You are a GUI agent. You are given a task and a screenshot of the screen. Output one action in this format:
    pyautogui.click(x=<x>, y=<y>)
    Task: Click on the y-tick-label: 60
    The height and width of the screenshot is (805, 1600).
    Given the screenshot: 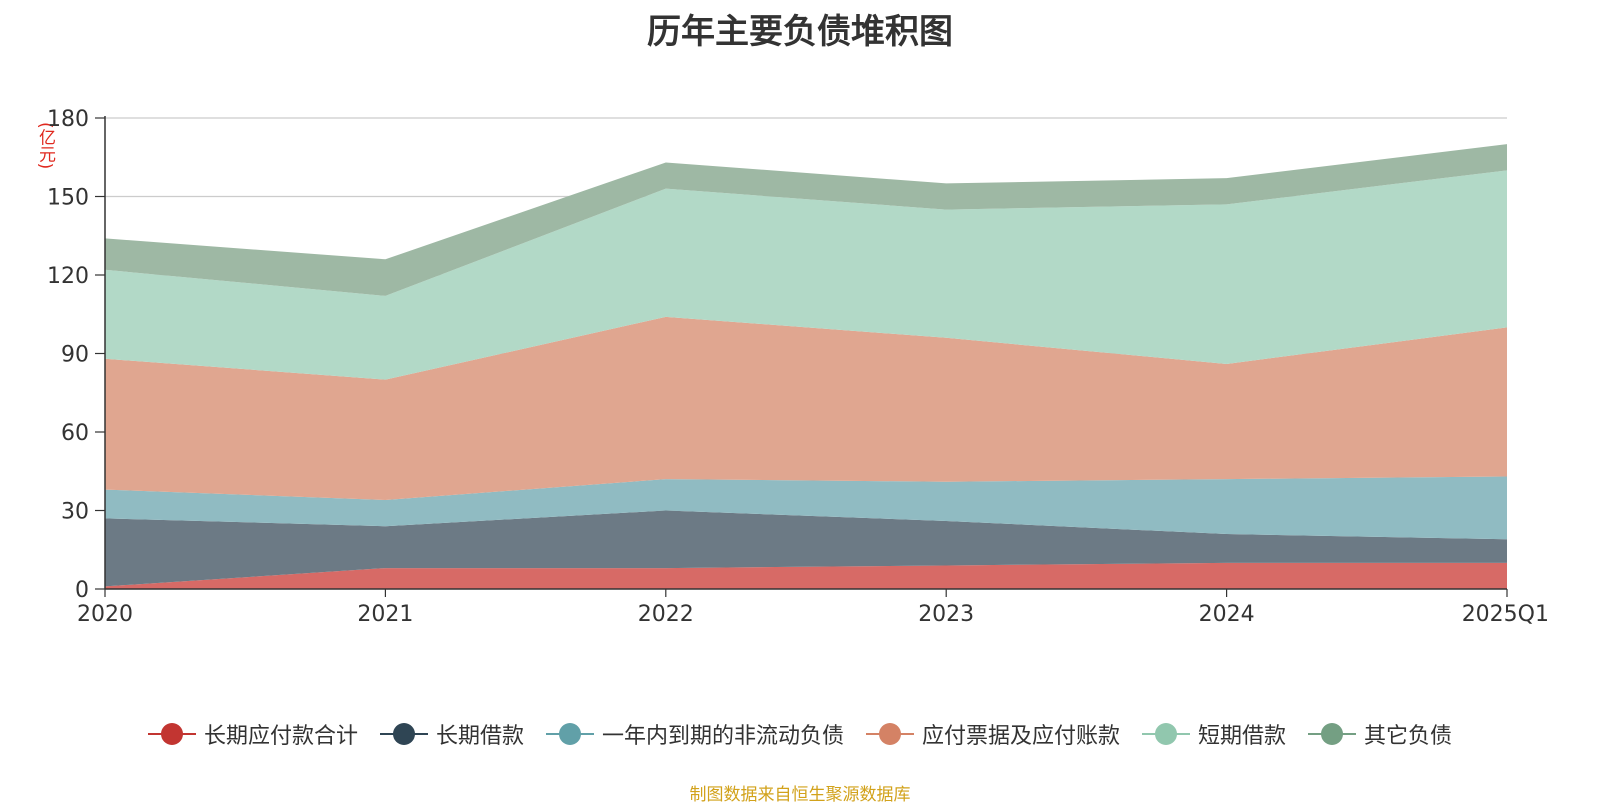 What is the action you would take?
    pyautogui.click(x=75, y=433)
    